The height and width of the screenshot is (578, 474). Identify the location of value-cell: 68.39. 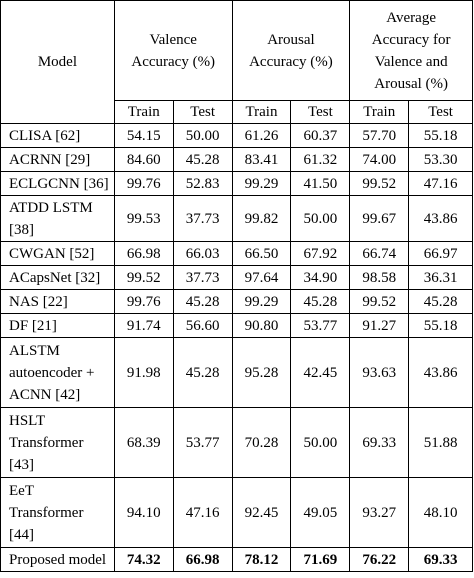
(143, 442).